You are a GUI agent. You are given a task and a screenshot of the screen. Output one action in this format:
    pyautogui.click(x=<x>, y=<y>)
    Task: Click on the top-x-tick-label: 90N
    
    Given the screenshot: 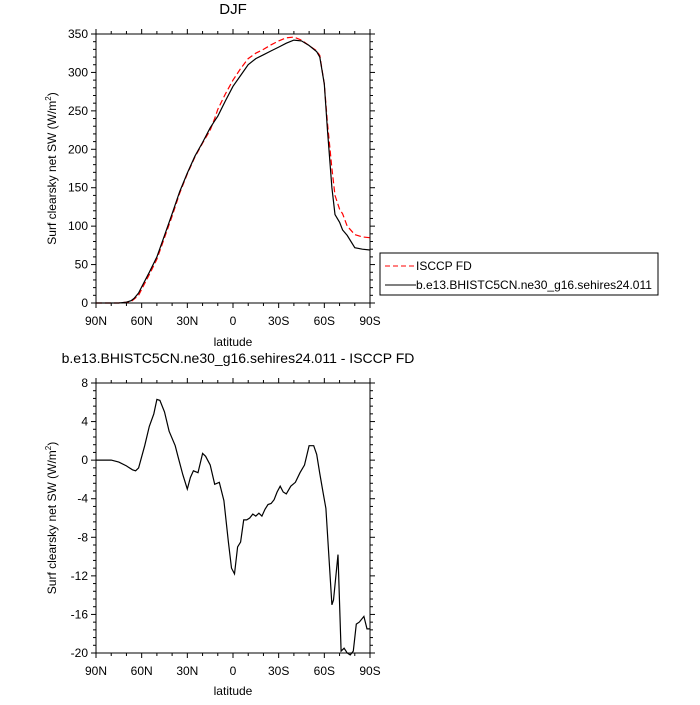 What is the action you would take?
    pyautogui.click(x=96, y=321)
    